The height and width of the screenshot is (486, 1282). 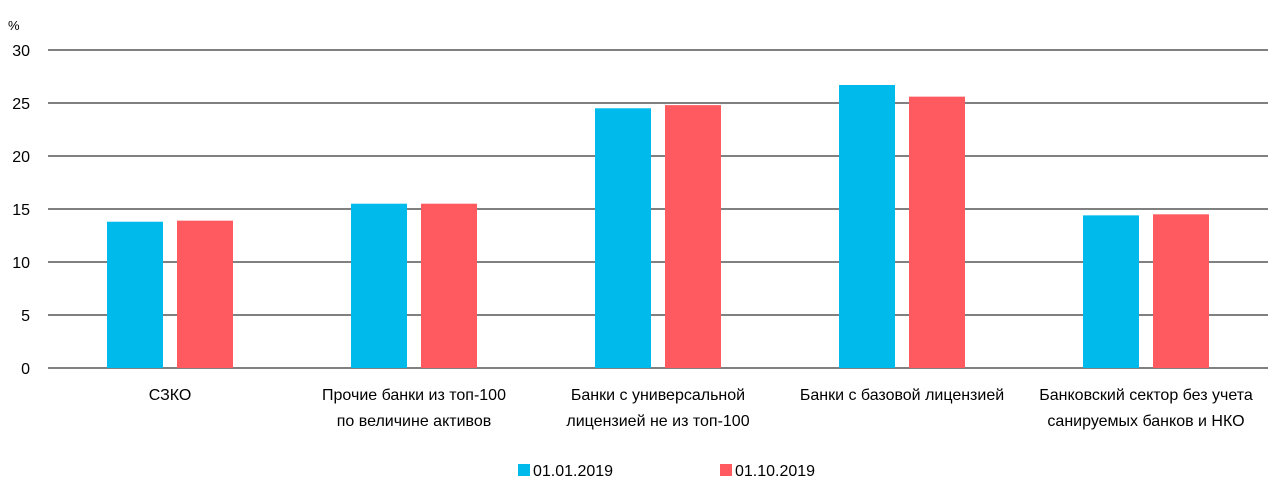 I want to click on bar-series1-cat4, so click(x=867, y=226).